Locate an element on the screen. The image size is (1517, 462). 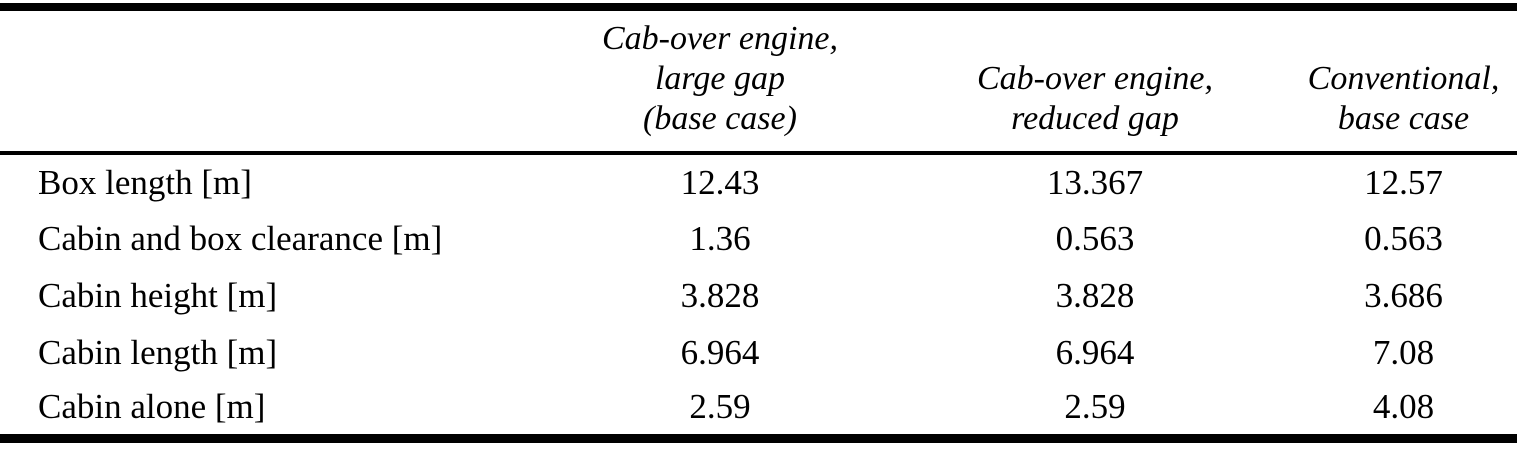
column-header-cab-over-reduced-gap: Cab-over engine, reduced gap is located at coordinates (1095, 81).